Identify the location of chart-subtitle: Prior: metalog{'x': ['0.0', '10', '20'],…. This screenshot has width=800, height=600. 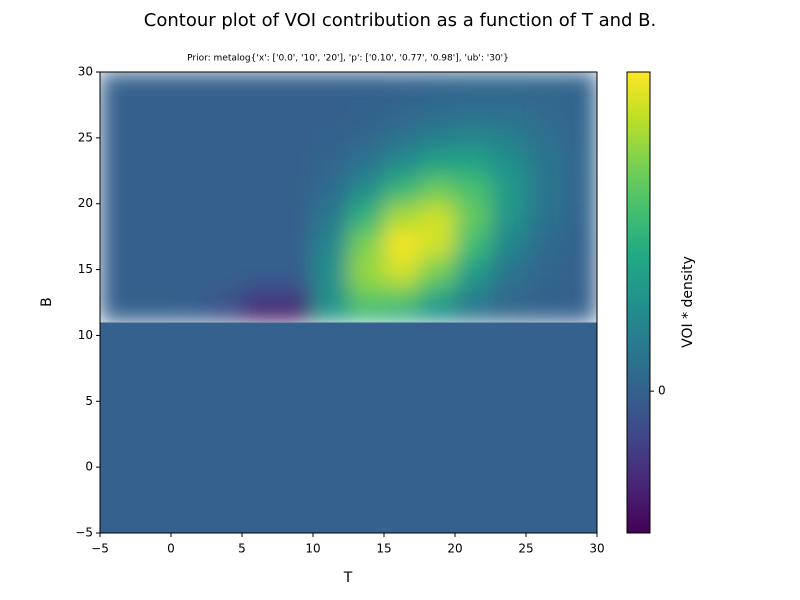
(348, 59).